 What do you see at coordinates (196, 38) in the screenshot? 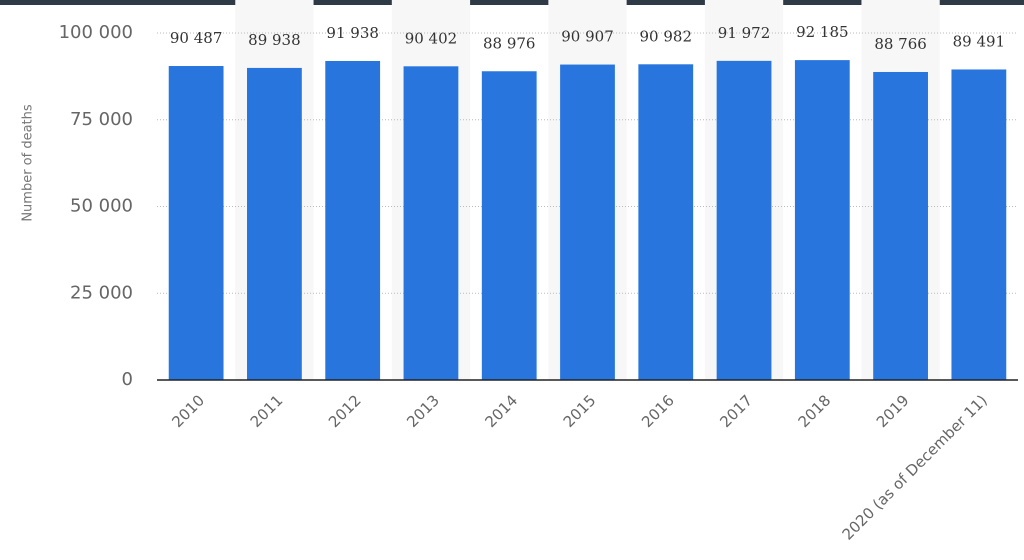
I see `value-label: 90 487` at bounding box center [196, 38].